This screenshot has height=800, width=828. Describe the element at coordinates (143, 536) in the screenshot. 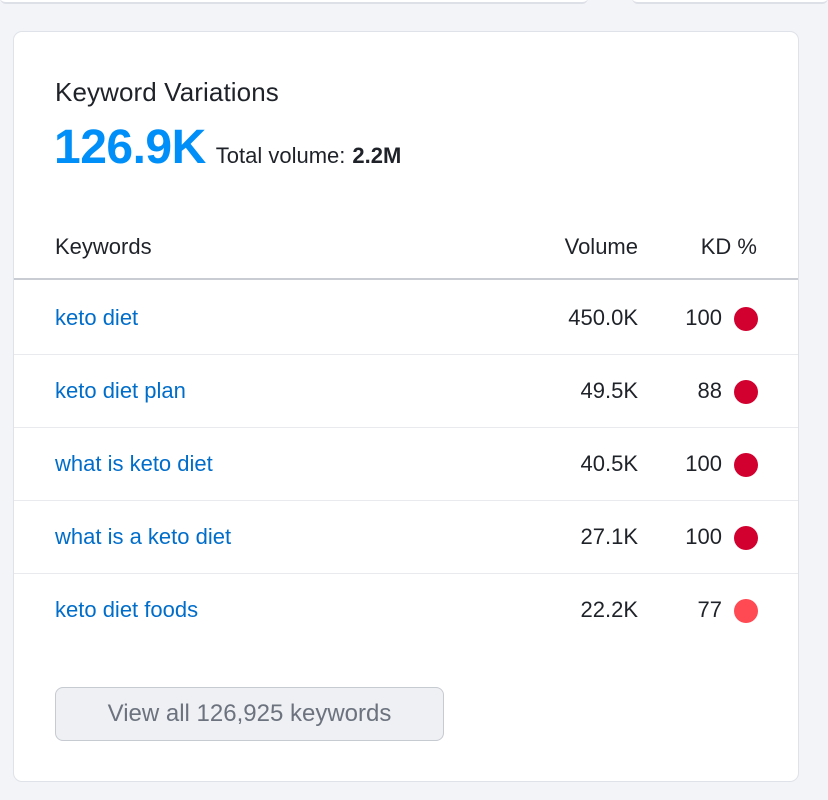

I see `keyword-link: what is a keto diet` at that location.